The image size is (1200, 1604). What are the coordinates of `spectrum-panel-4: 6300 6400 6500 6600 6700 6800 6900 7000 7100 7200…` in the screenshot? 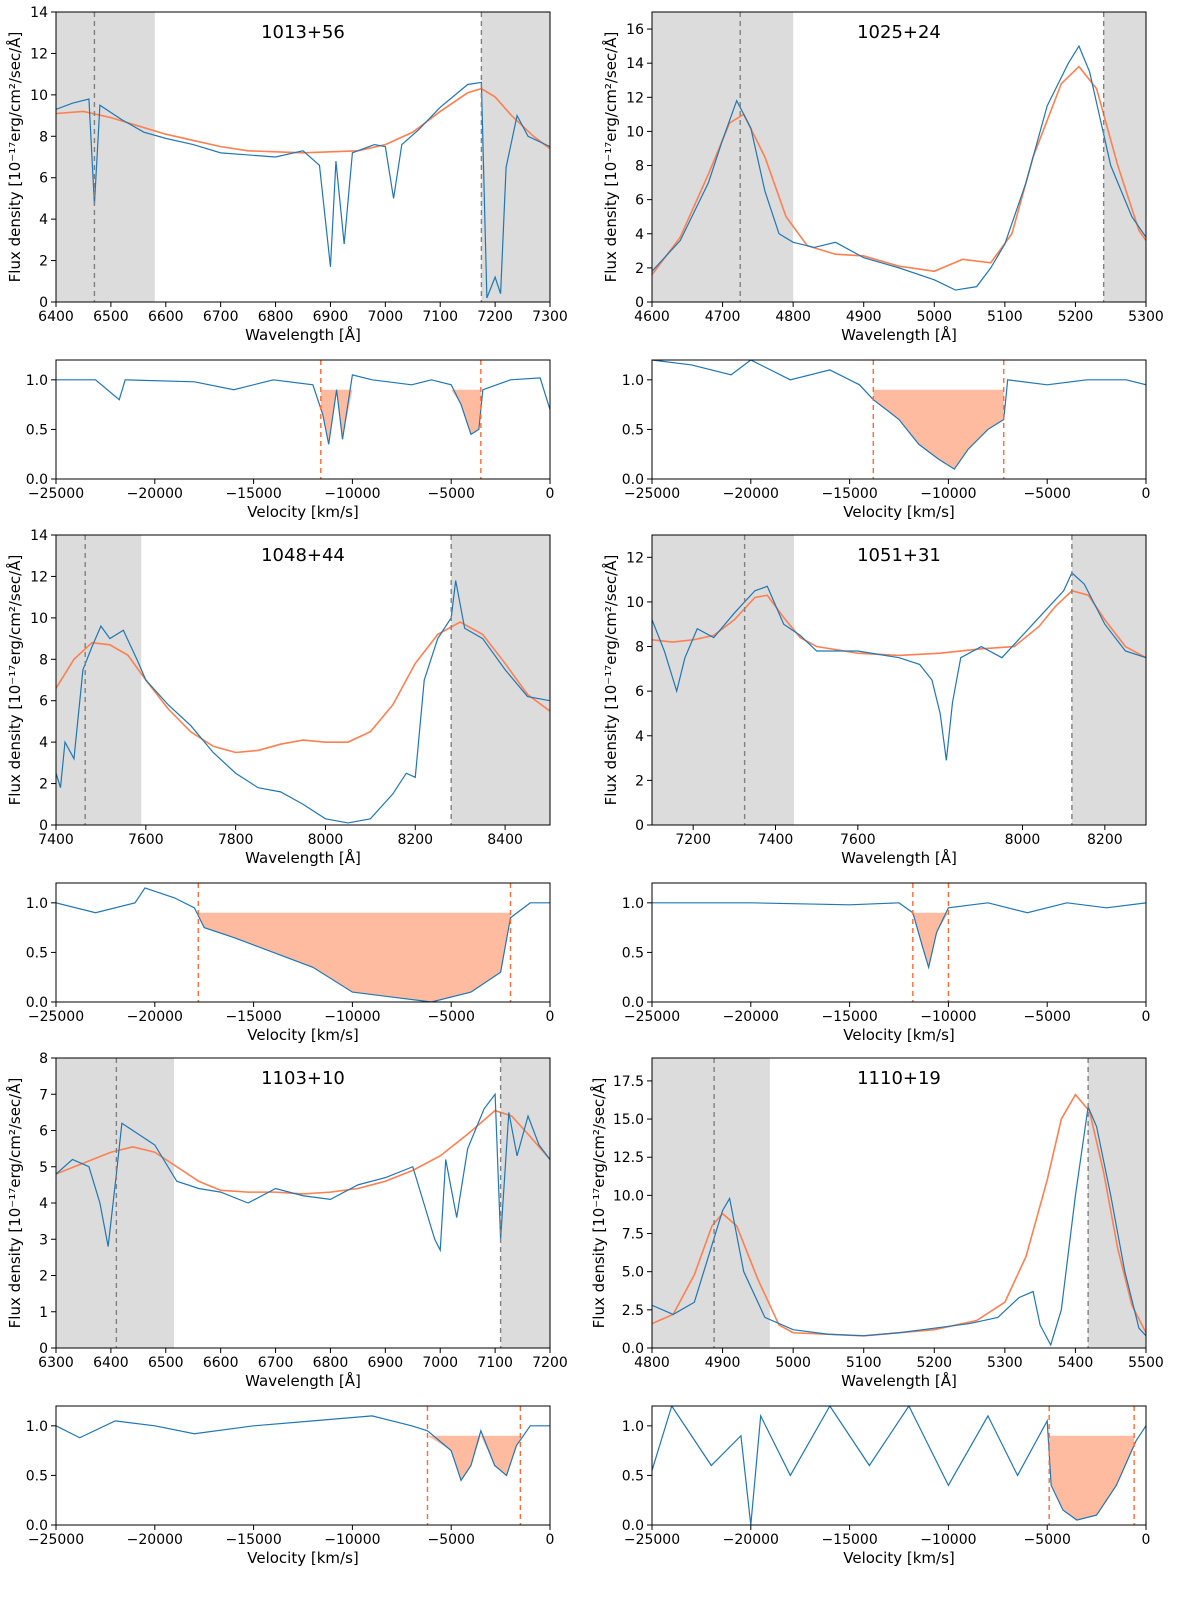 It's located at (286, 1220).